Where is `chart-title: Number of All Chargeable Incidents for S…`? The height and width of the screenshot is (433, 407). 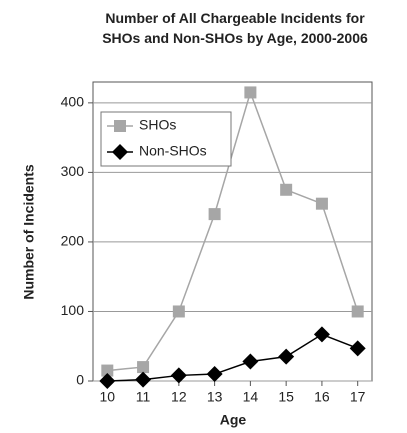
chart-title: Number of All Chargeable Incidents for S… is located at coordinates (235, 28).